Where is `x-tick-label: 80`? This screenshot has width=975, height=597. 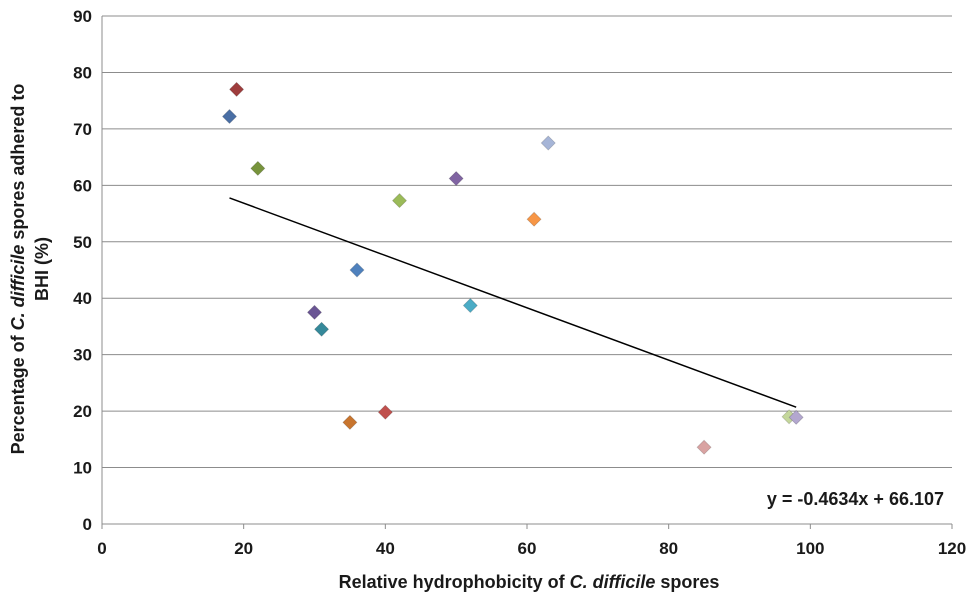 x-tick-label: 80 is located at coordinates (668, 548).